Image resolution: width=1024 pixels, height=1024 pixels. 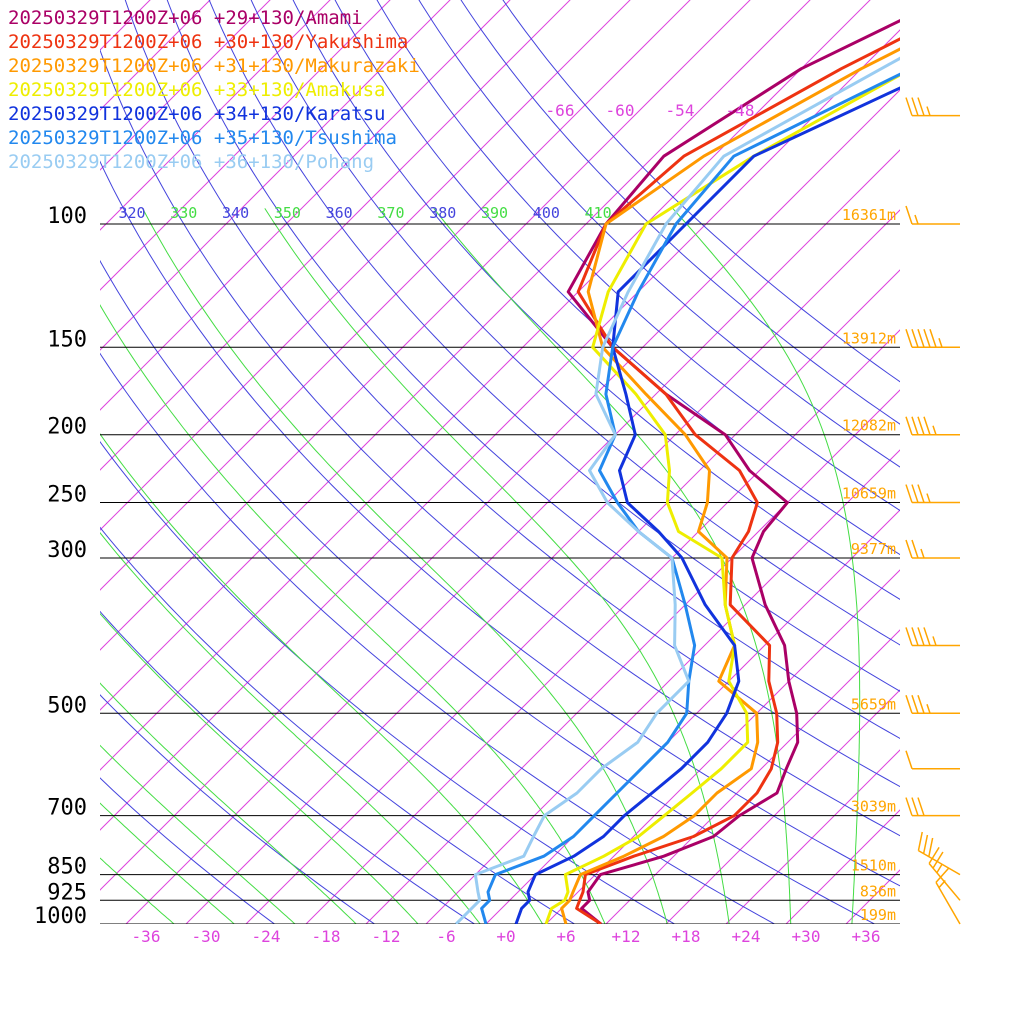 I want to click on isotherm-label: -66, so click(x=560, y=110).